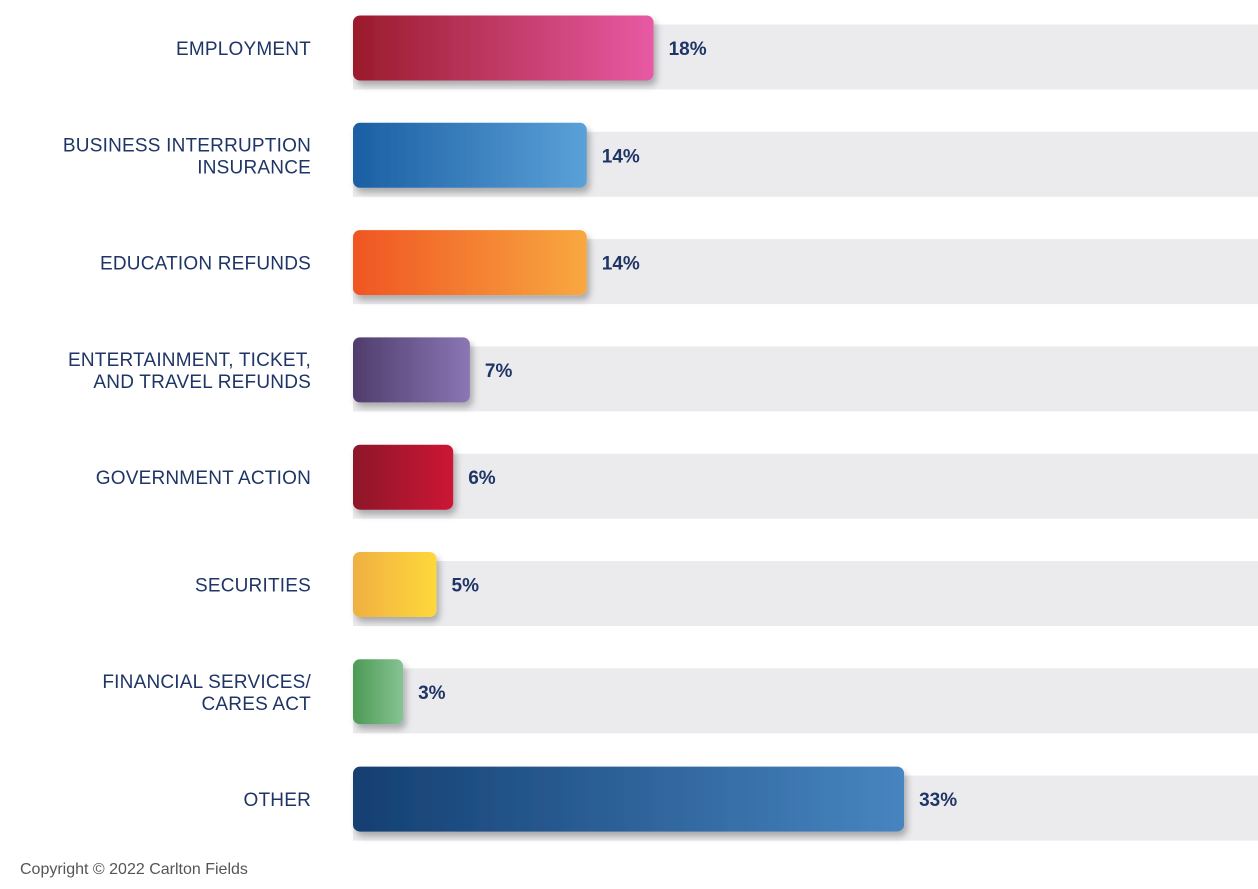  I want to click on category-label: EMPLOYMENT, so click(243, 49).